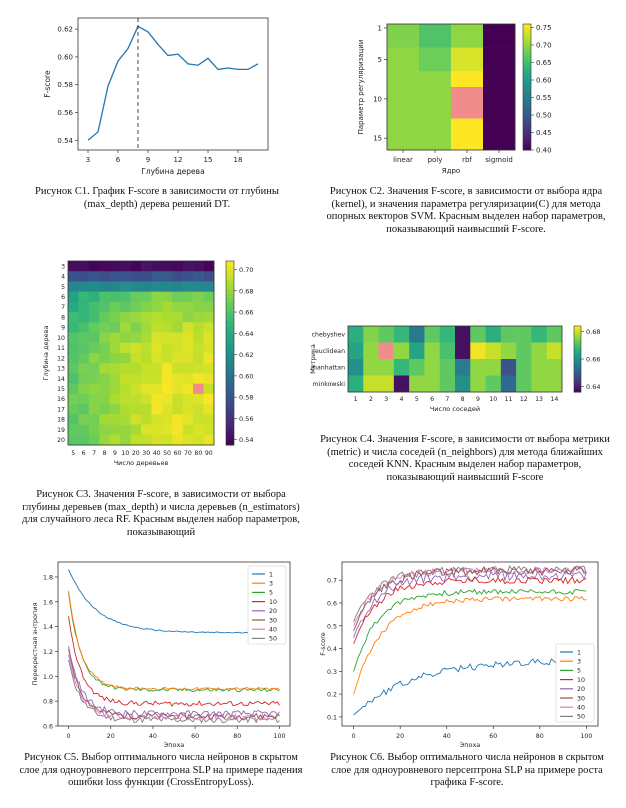 This screenshot has height=808, width=626. I want to click on x-tick-label: 20, so click(400, 736).